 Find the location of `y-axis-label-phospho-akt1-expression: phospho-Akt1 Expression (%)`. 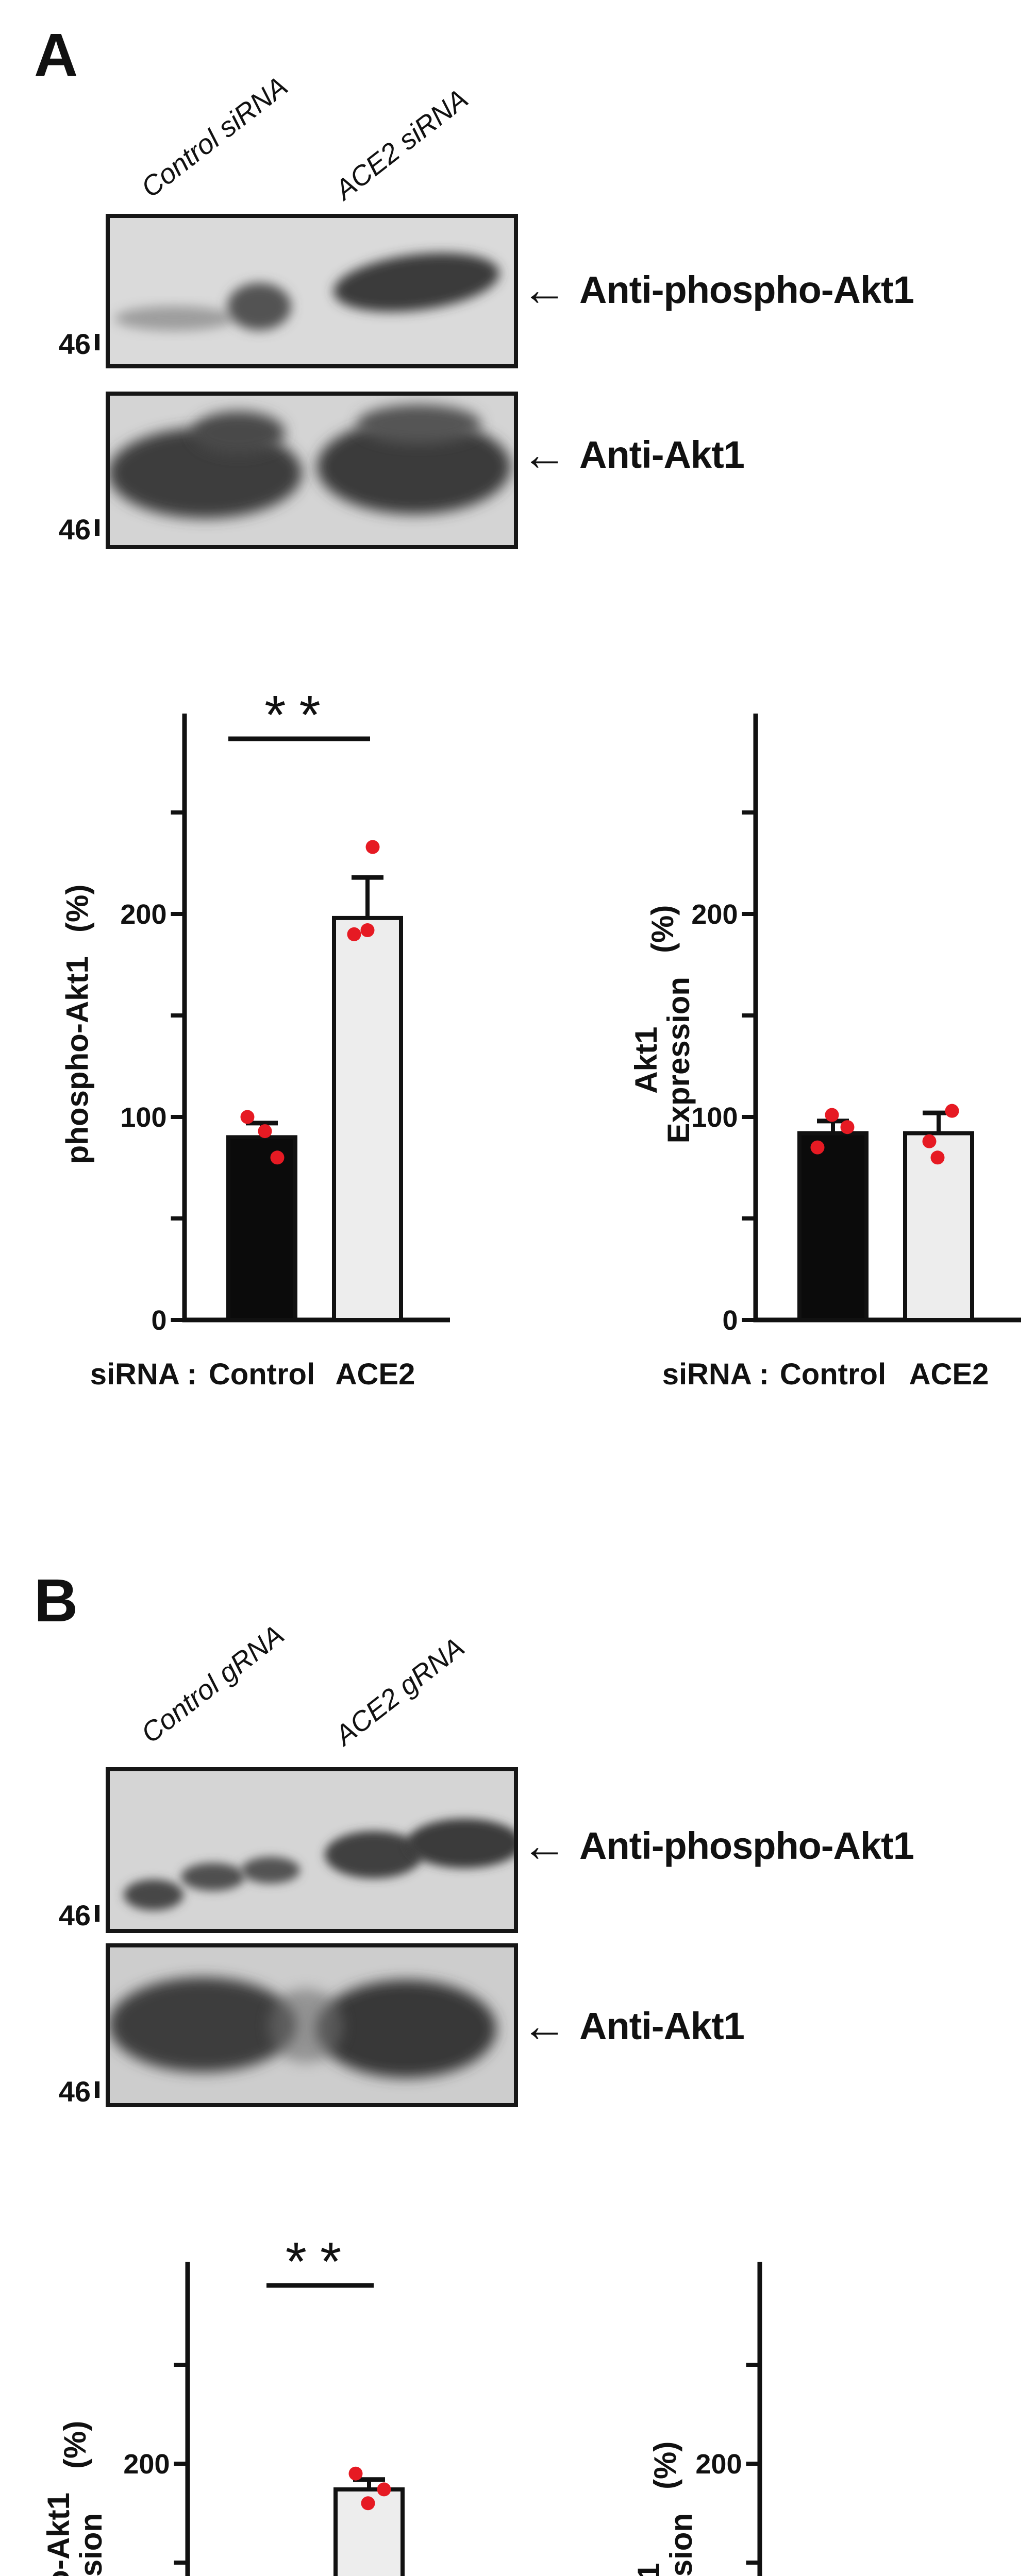

y-axis-label-phospho-akt1-expression: phospho-Akt1 Expression (%) is located at coordinates (74, 2498).